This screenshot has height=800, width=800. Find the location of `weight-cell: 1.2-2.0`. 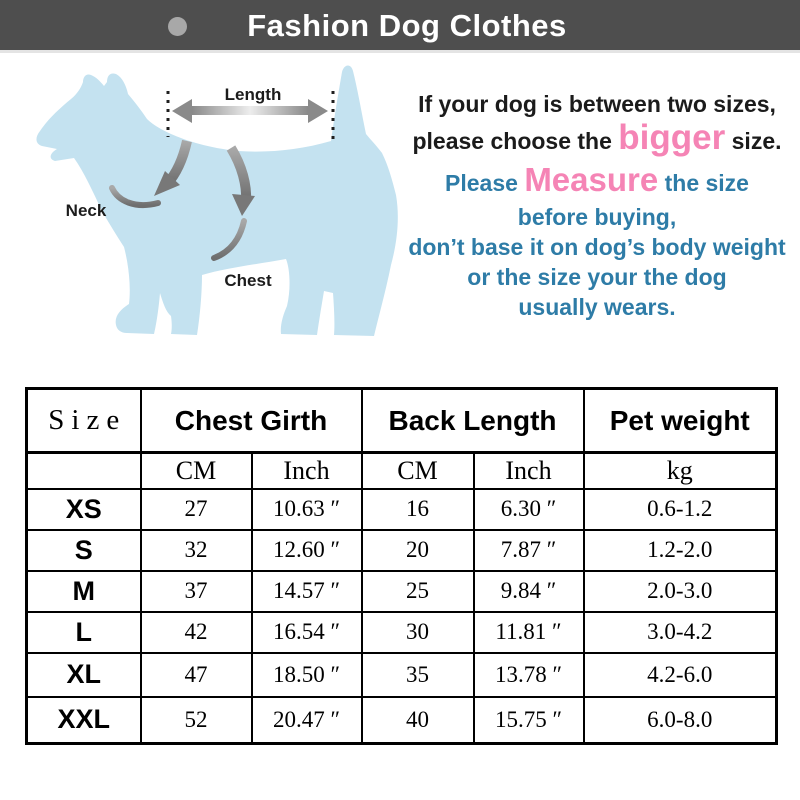

weight-cell: 1.2-2.0 is located at coordinates (680, 550).